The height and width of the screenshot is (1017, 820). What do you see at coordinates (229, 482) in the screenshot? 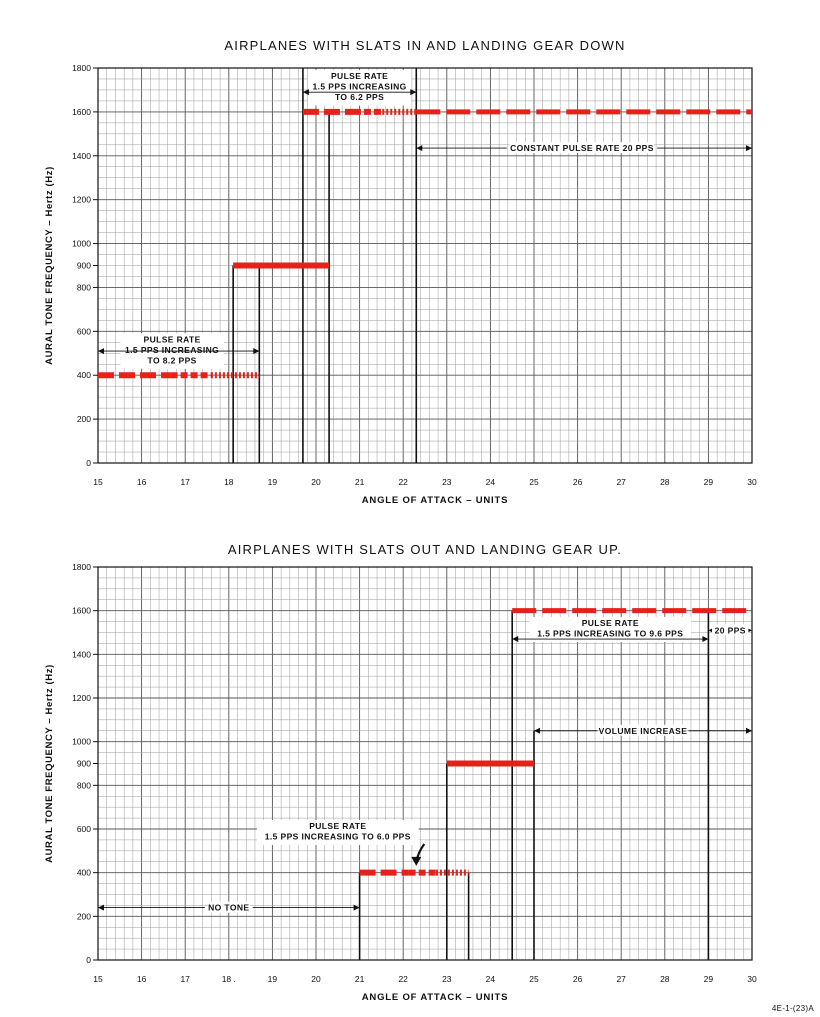
I see `x-tick-label: 18` at bounding box center [229, 482].